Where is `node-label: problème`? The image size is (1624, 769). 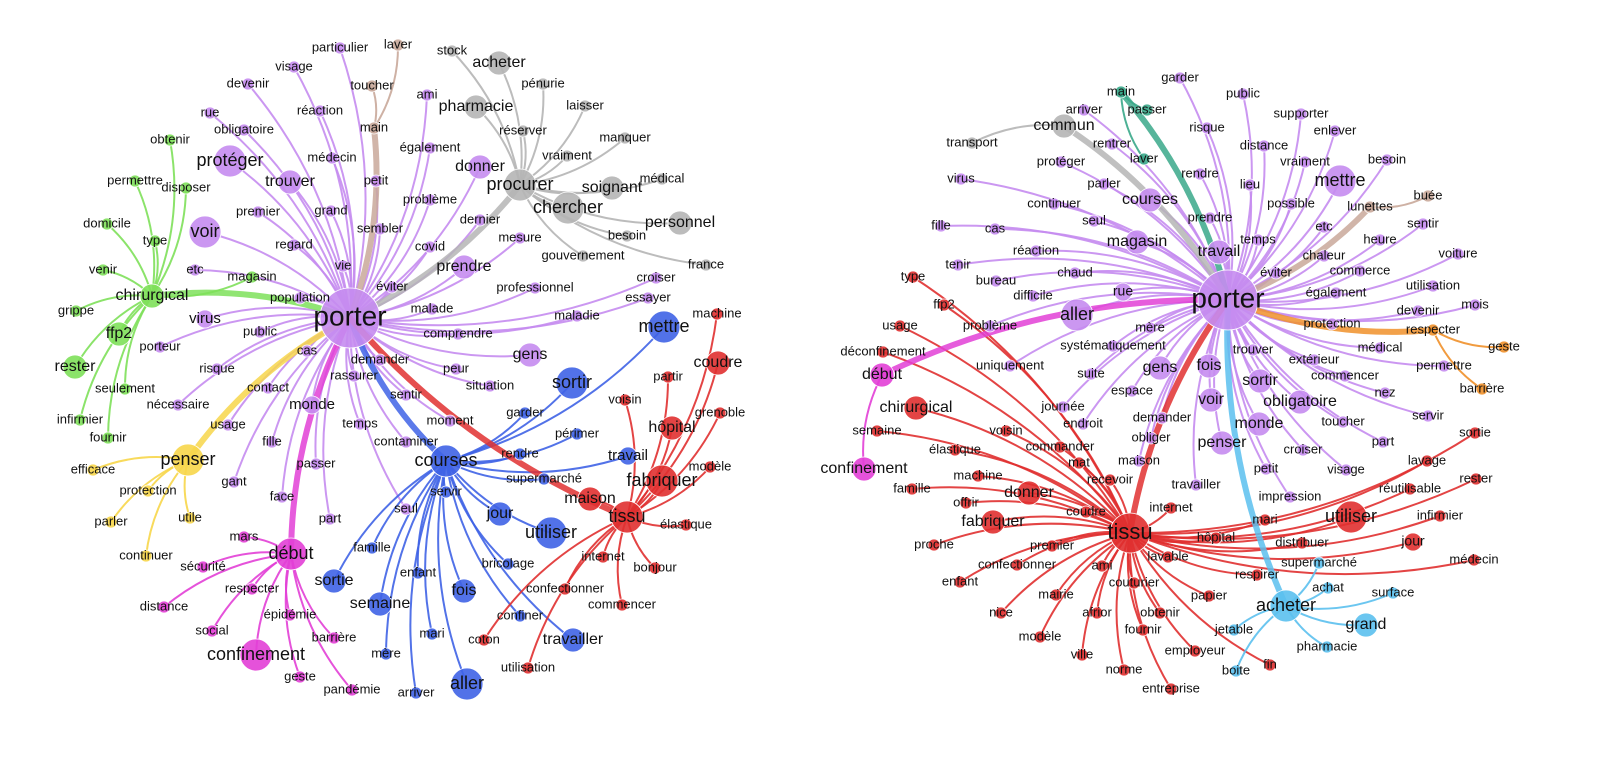 node-label: problème is located at coordinates (430, 198).